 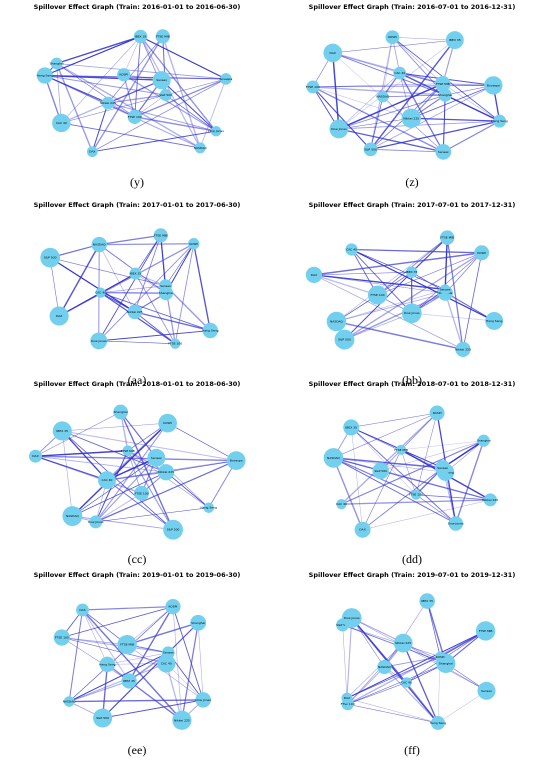 What do you see at coordinates (216, 131) in the screenshot?
I see `node-label: Dow Jones` at bounding box center [216, 131].